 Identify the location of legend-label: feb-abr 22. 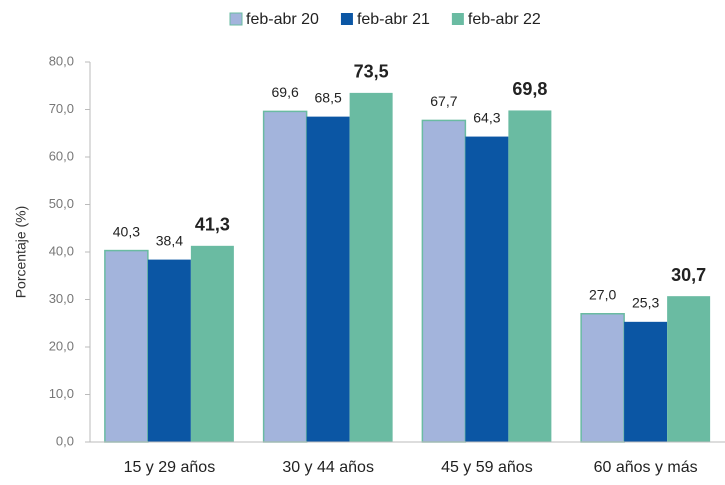
(504, 19).